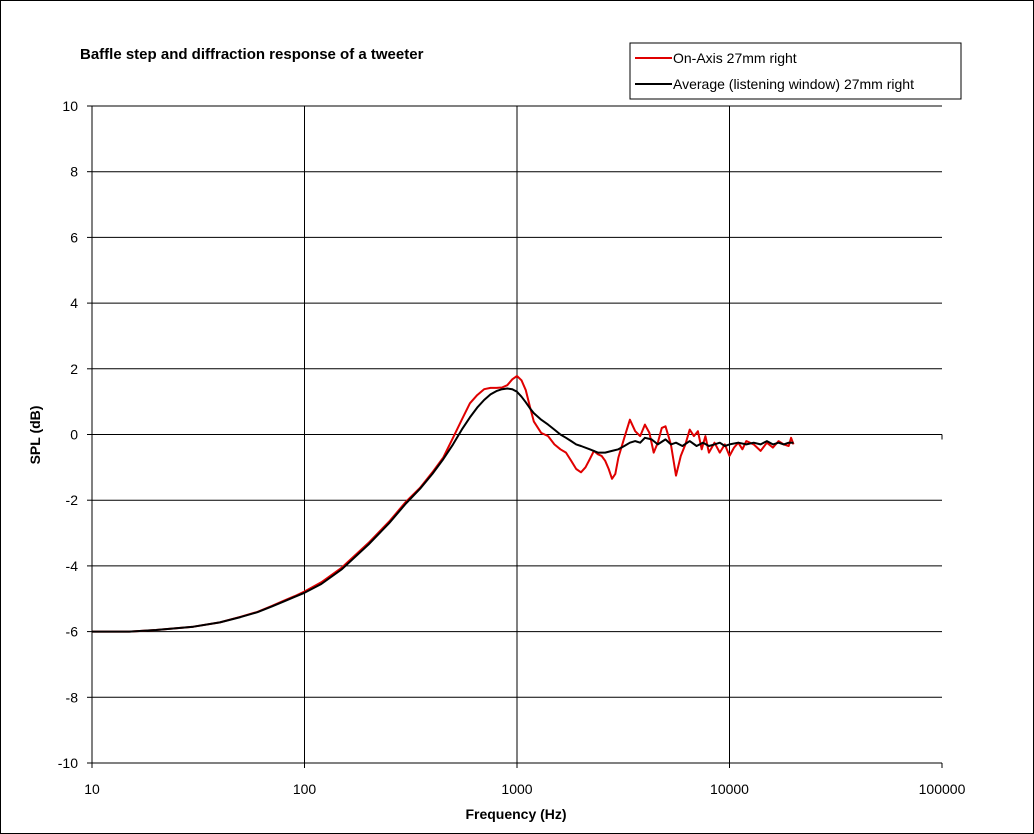 This screenshot has height=834, width=1034. Describe the element at coordinates (74, 172) in the screenshot. I see `y-tick-label: 8` at that location.